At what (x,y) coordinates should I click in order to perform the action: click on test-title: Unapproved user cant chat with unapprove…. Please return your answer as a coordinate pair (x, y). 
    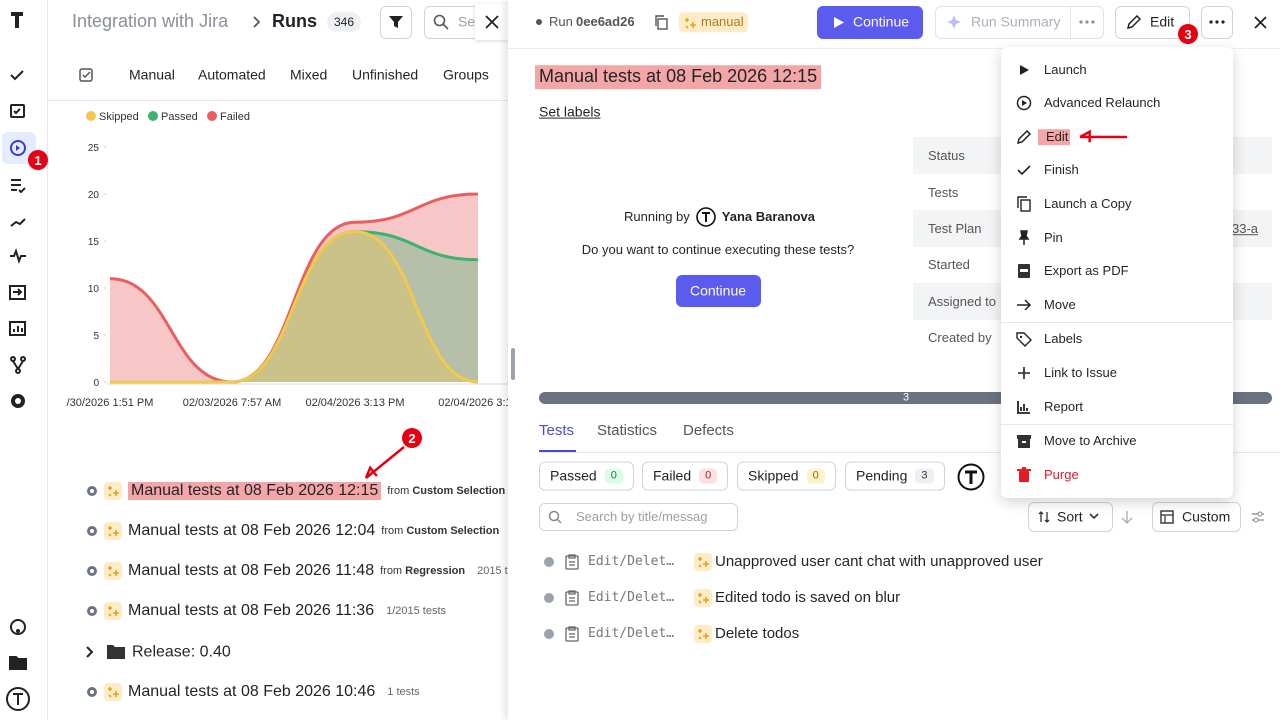
    Looking at the image, I should click on (879, 561).